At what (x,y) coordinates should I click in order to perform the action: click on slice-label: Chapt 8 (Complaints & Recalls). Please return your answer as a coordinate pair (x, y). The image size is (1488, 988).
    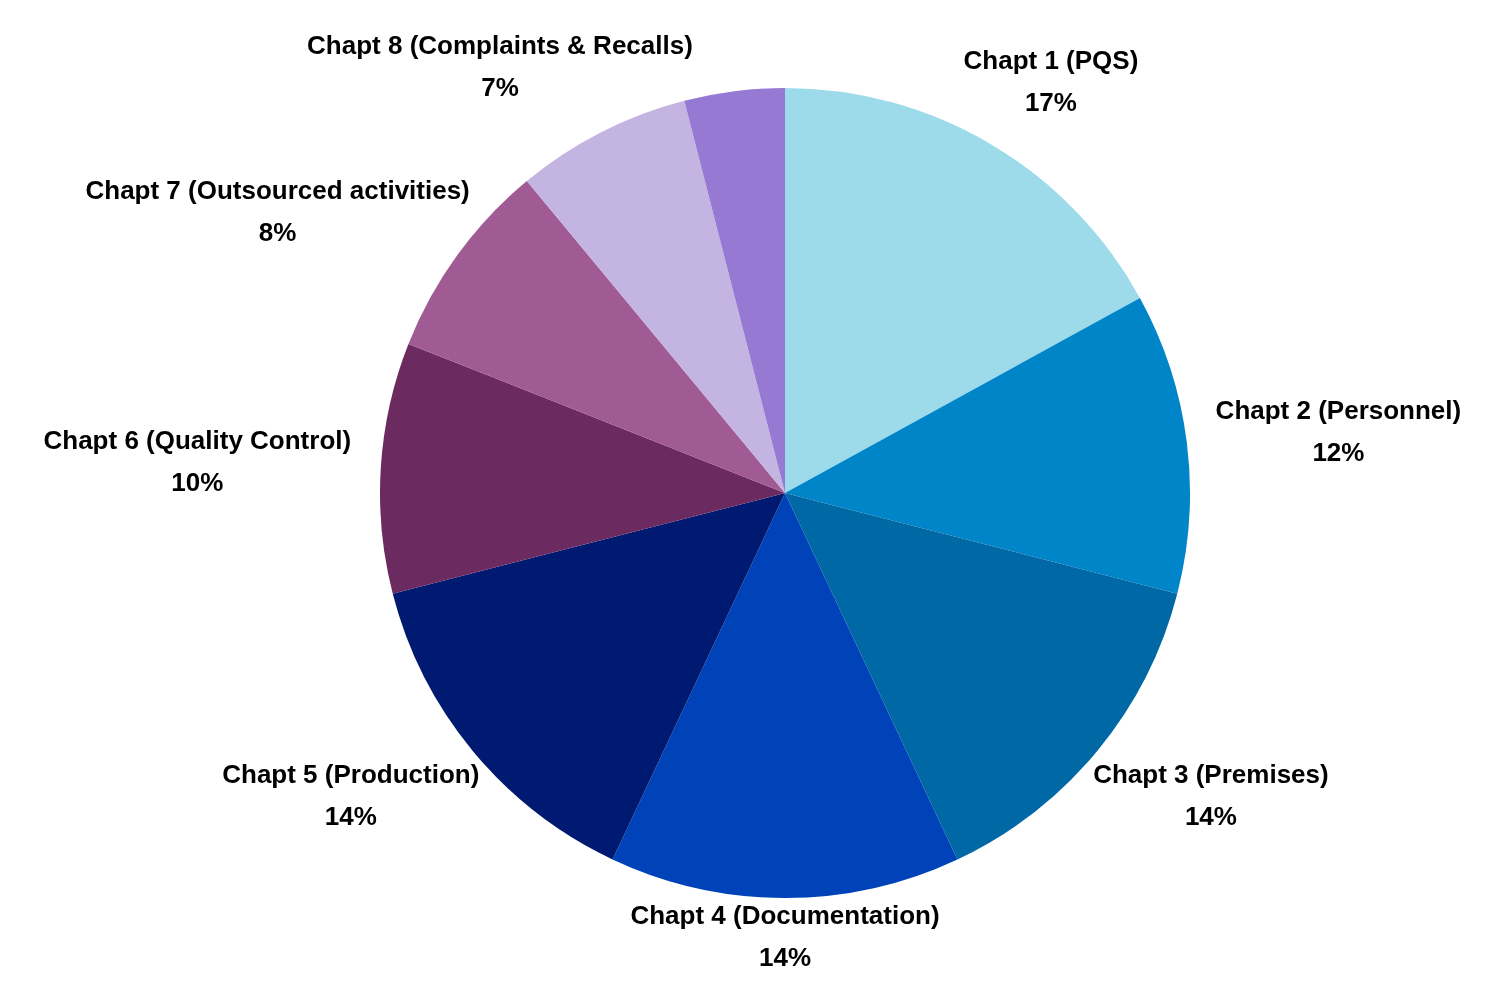
    Looking at the image, I should click on (500, 45).